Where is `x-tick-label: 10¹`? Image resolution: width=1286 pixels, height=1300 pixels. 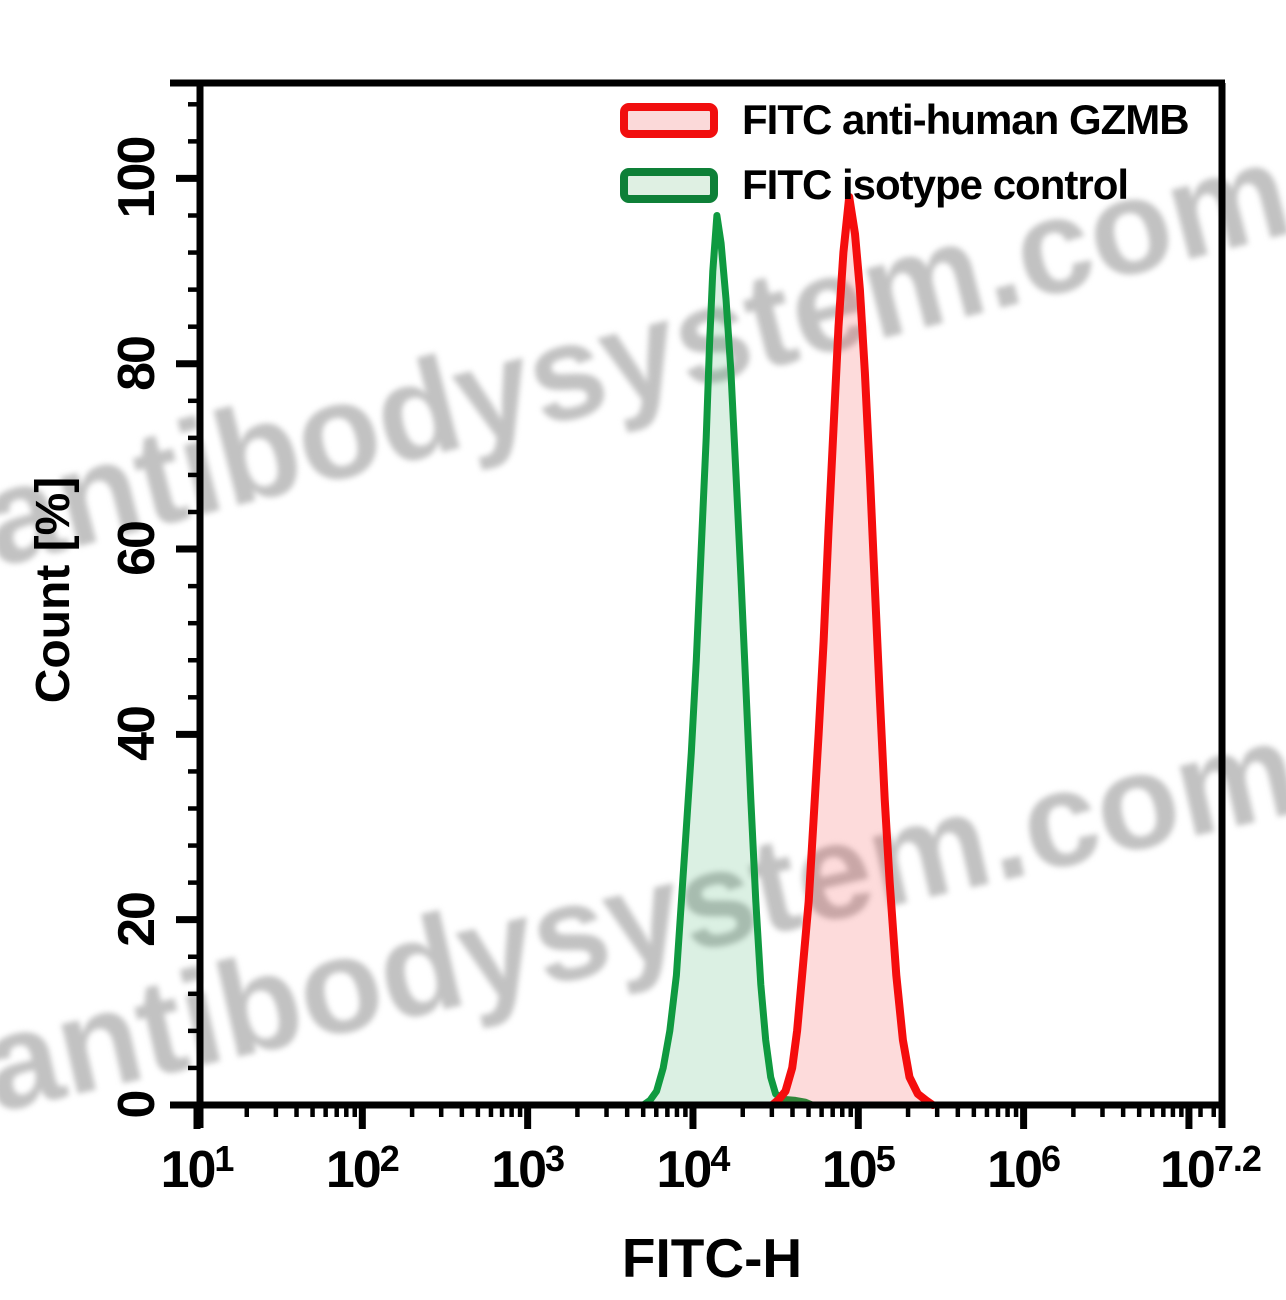 x-tick-label: 10¹ is located at coordinates (197, 1168).